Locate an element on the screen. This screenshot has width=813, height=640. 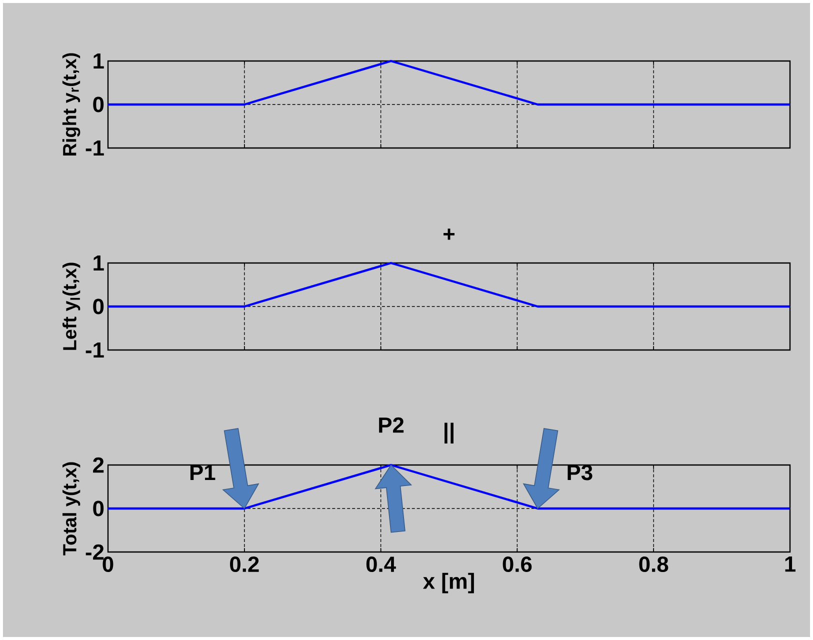
chart-title: || is located at coordinates (449, 433).